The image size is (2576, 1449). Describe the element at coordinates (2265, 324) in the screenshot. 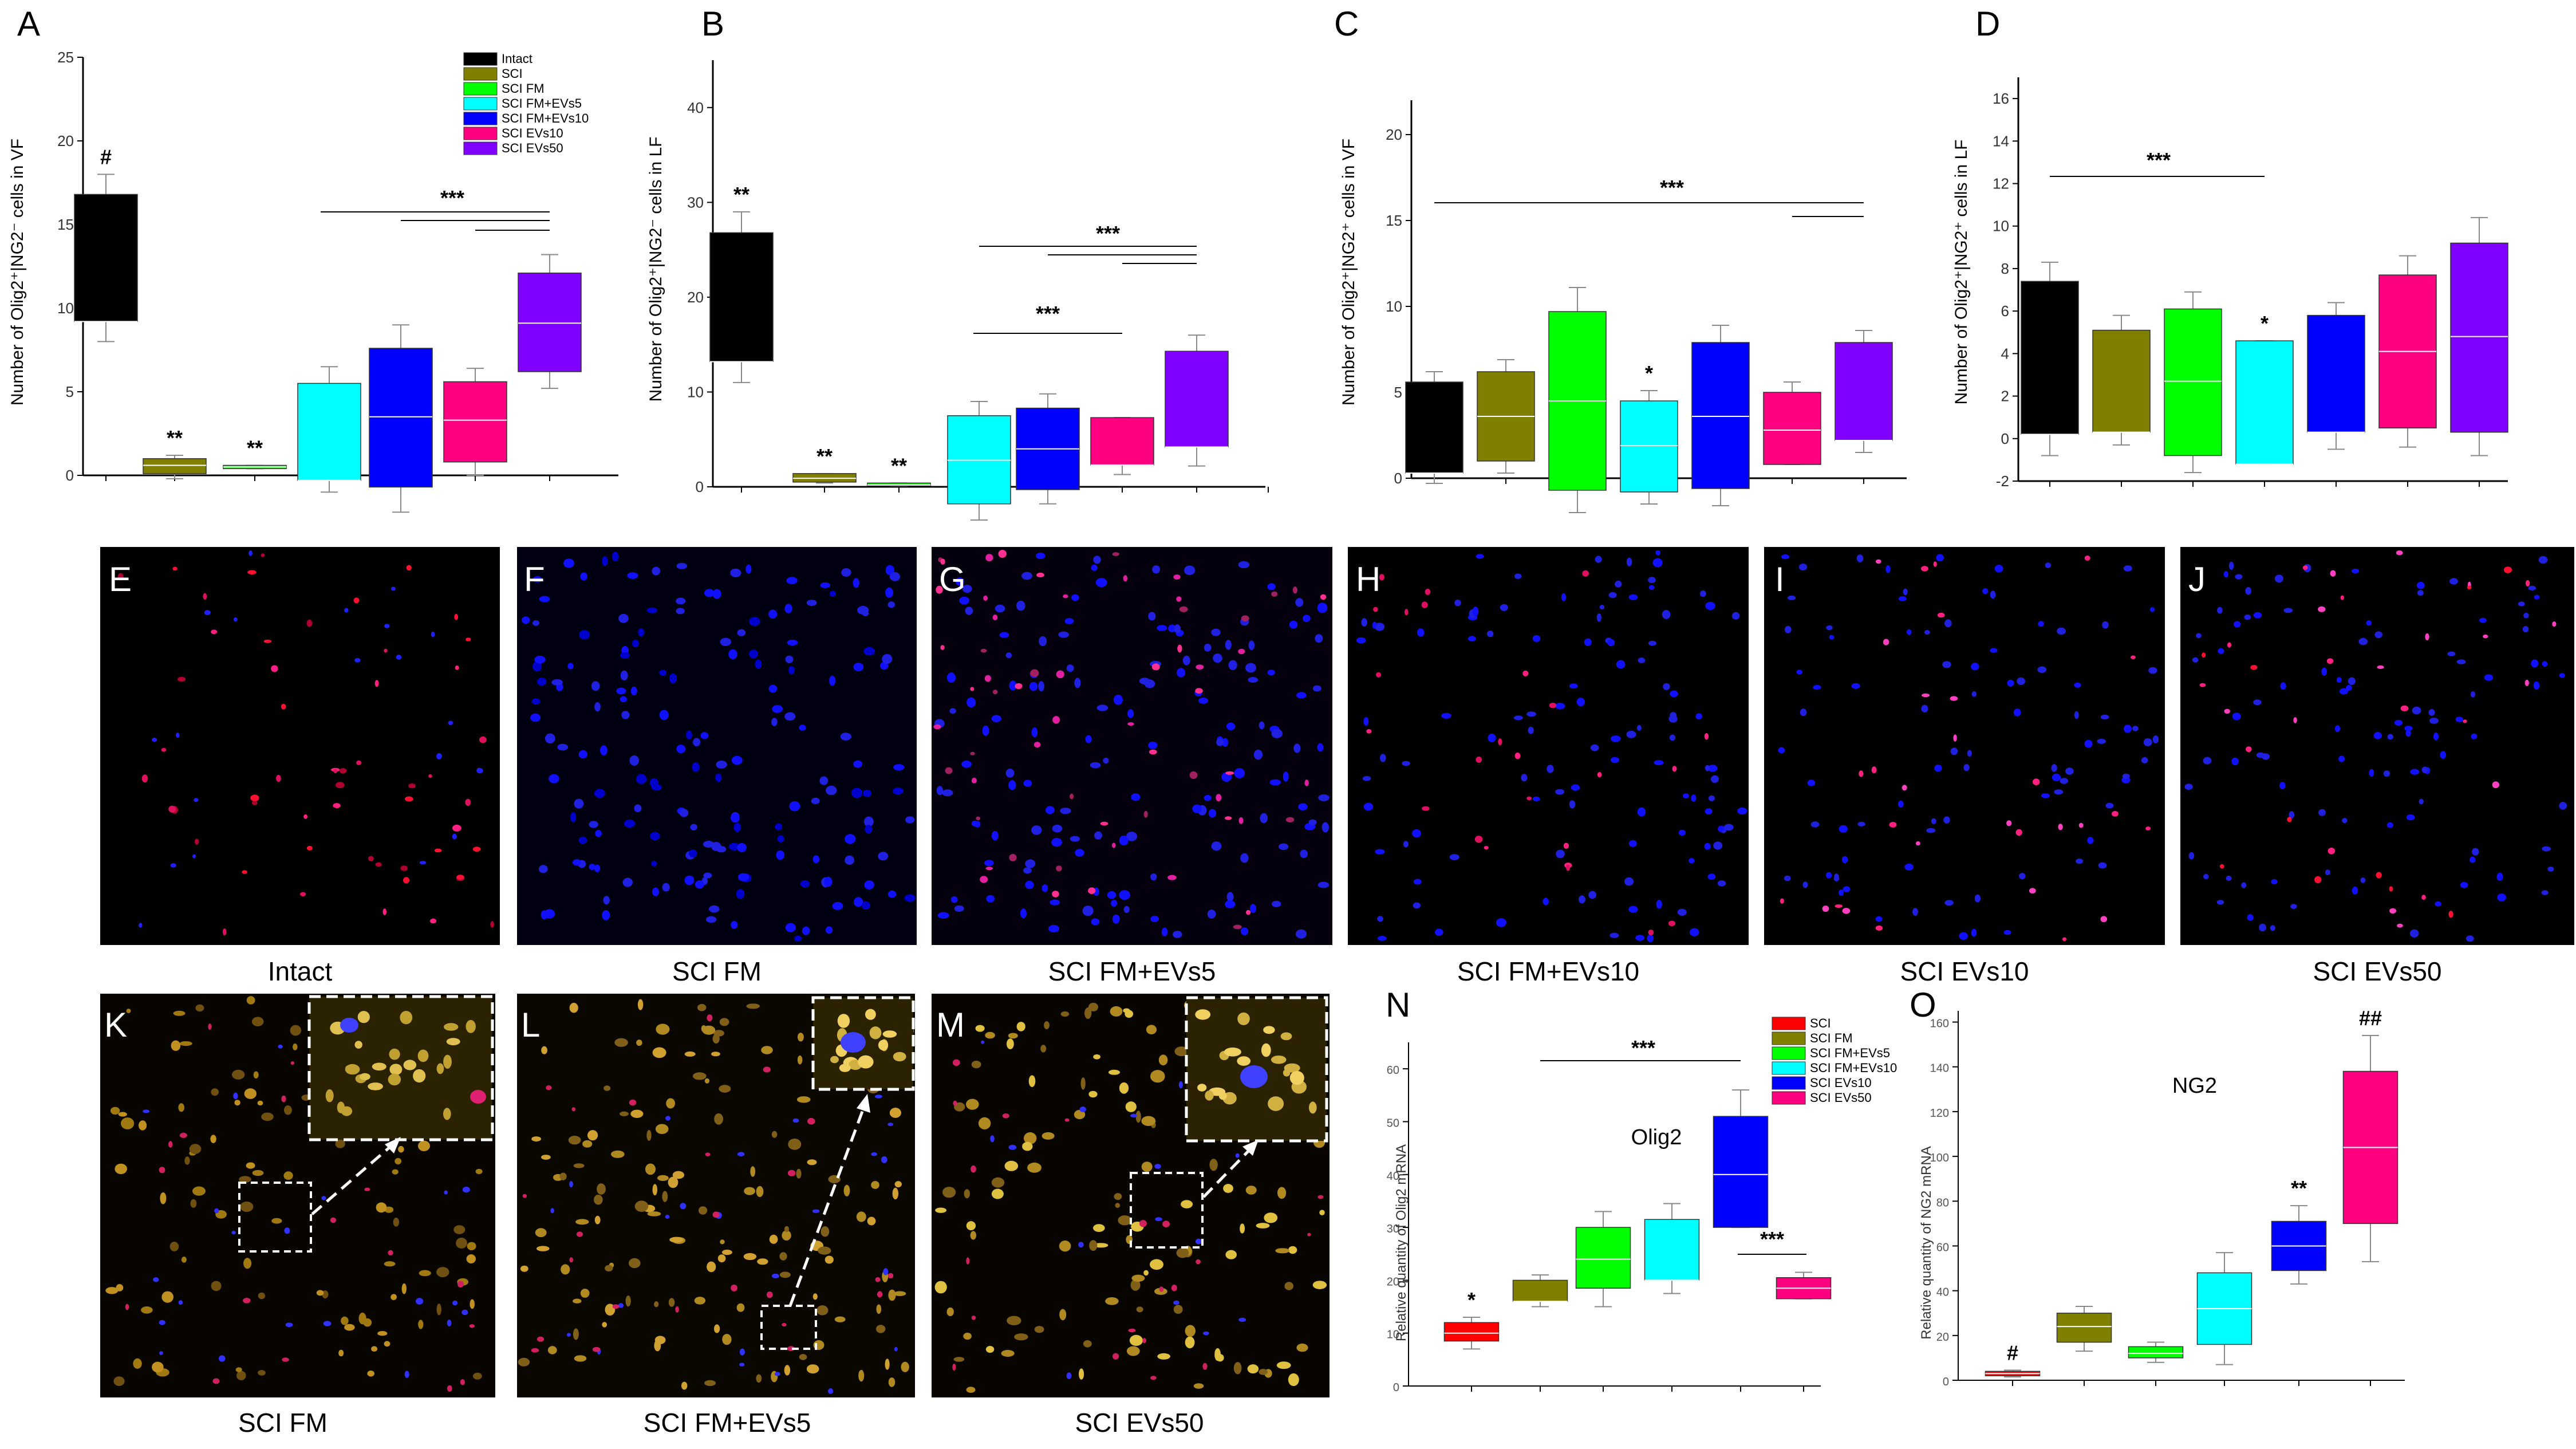

I see `significance-marker: *` at that location.